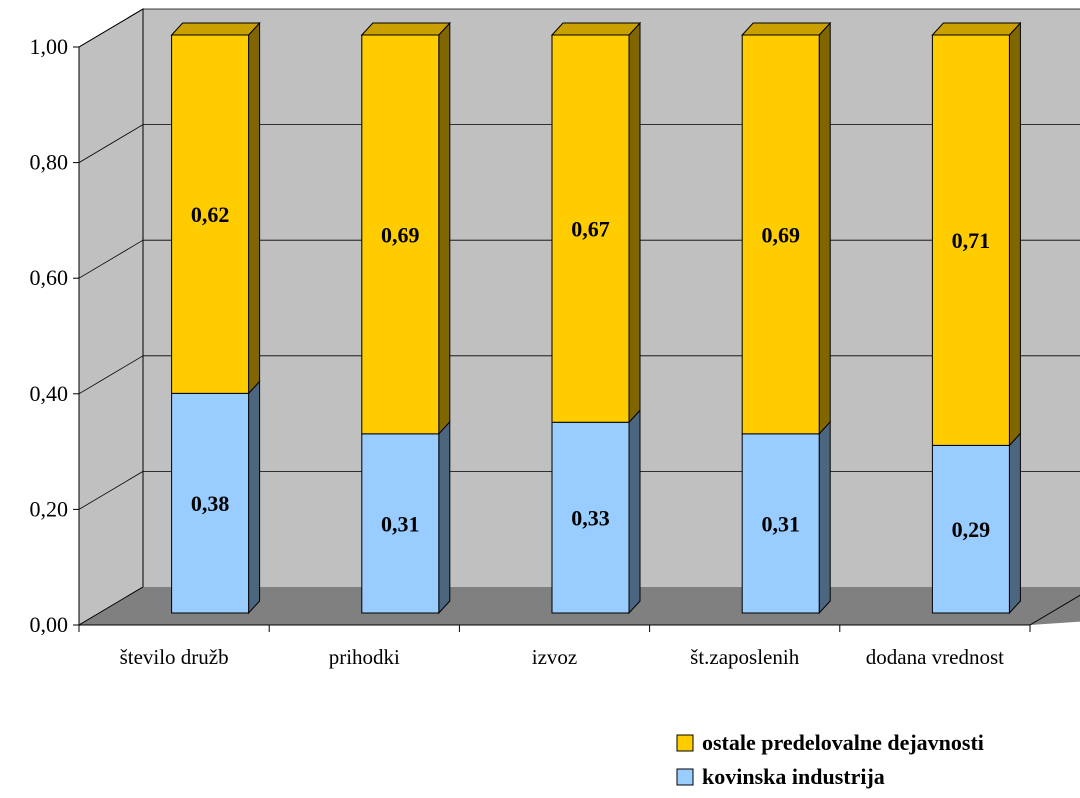  I want to click on data-label: 0,29, so click(971, 529).